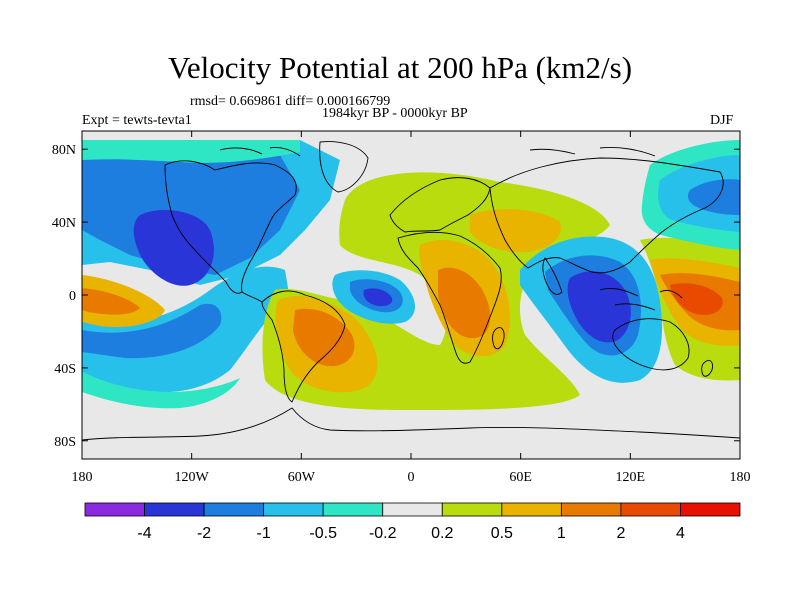 The image size is (800, 600). I want to click on experiment-label: Expt = tewts-tevta1, so click(137, 120).